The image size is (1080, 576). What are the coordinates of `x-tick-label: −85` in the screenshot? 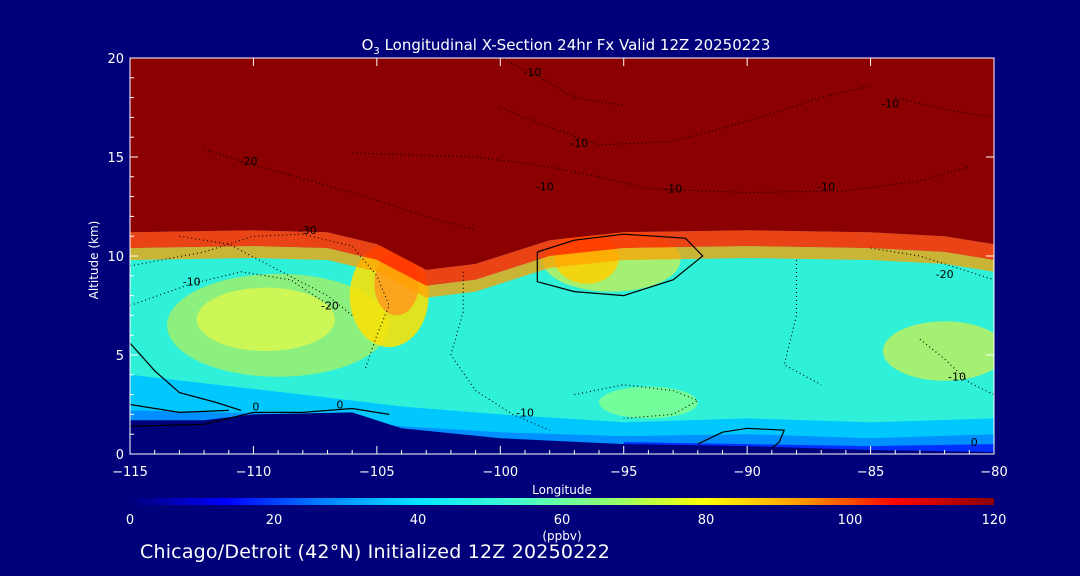 It's located at (870, 472).